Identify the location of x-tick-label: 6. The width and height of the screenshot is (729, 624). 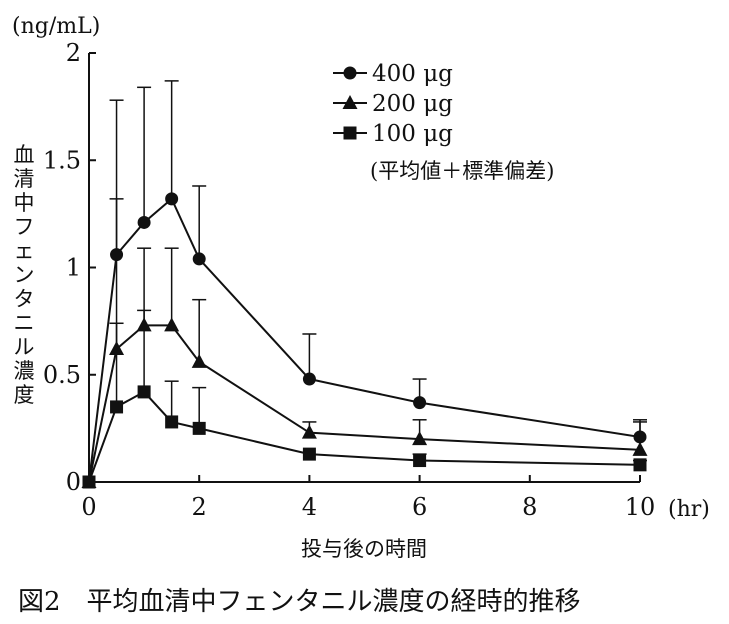
(419, 507).